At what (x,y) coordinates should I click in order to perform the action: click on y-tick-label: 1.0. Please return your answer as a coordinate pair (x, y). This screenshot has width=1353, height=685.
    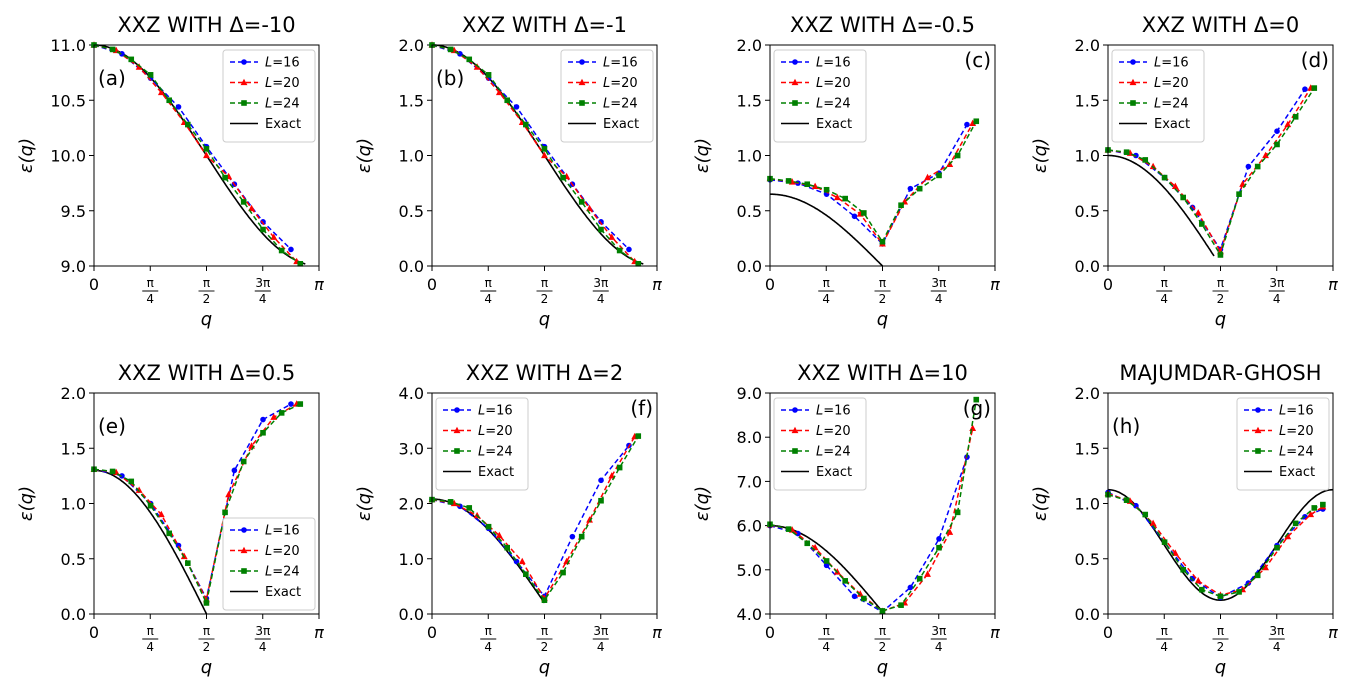
    Looking at the image, I should click on (1087, 156).